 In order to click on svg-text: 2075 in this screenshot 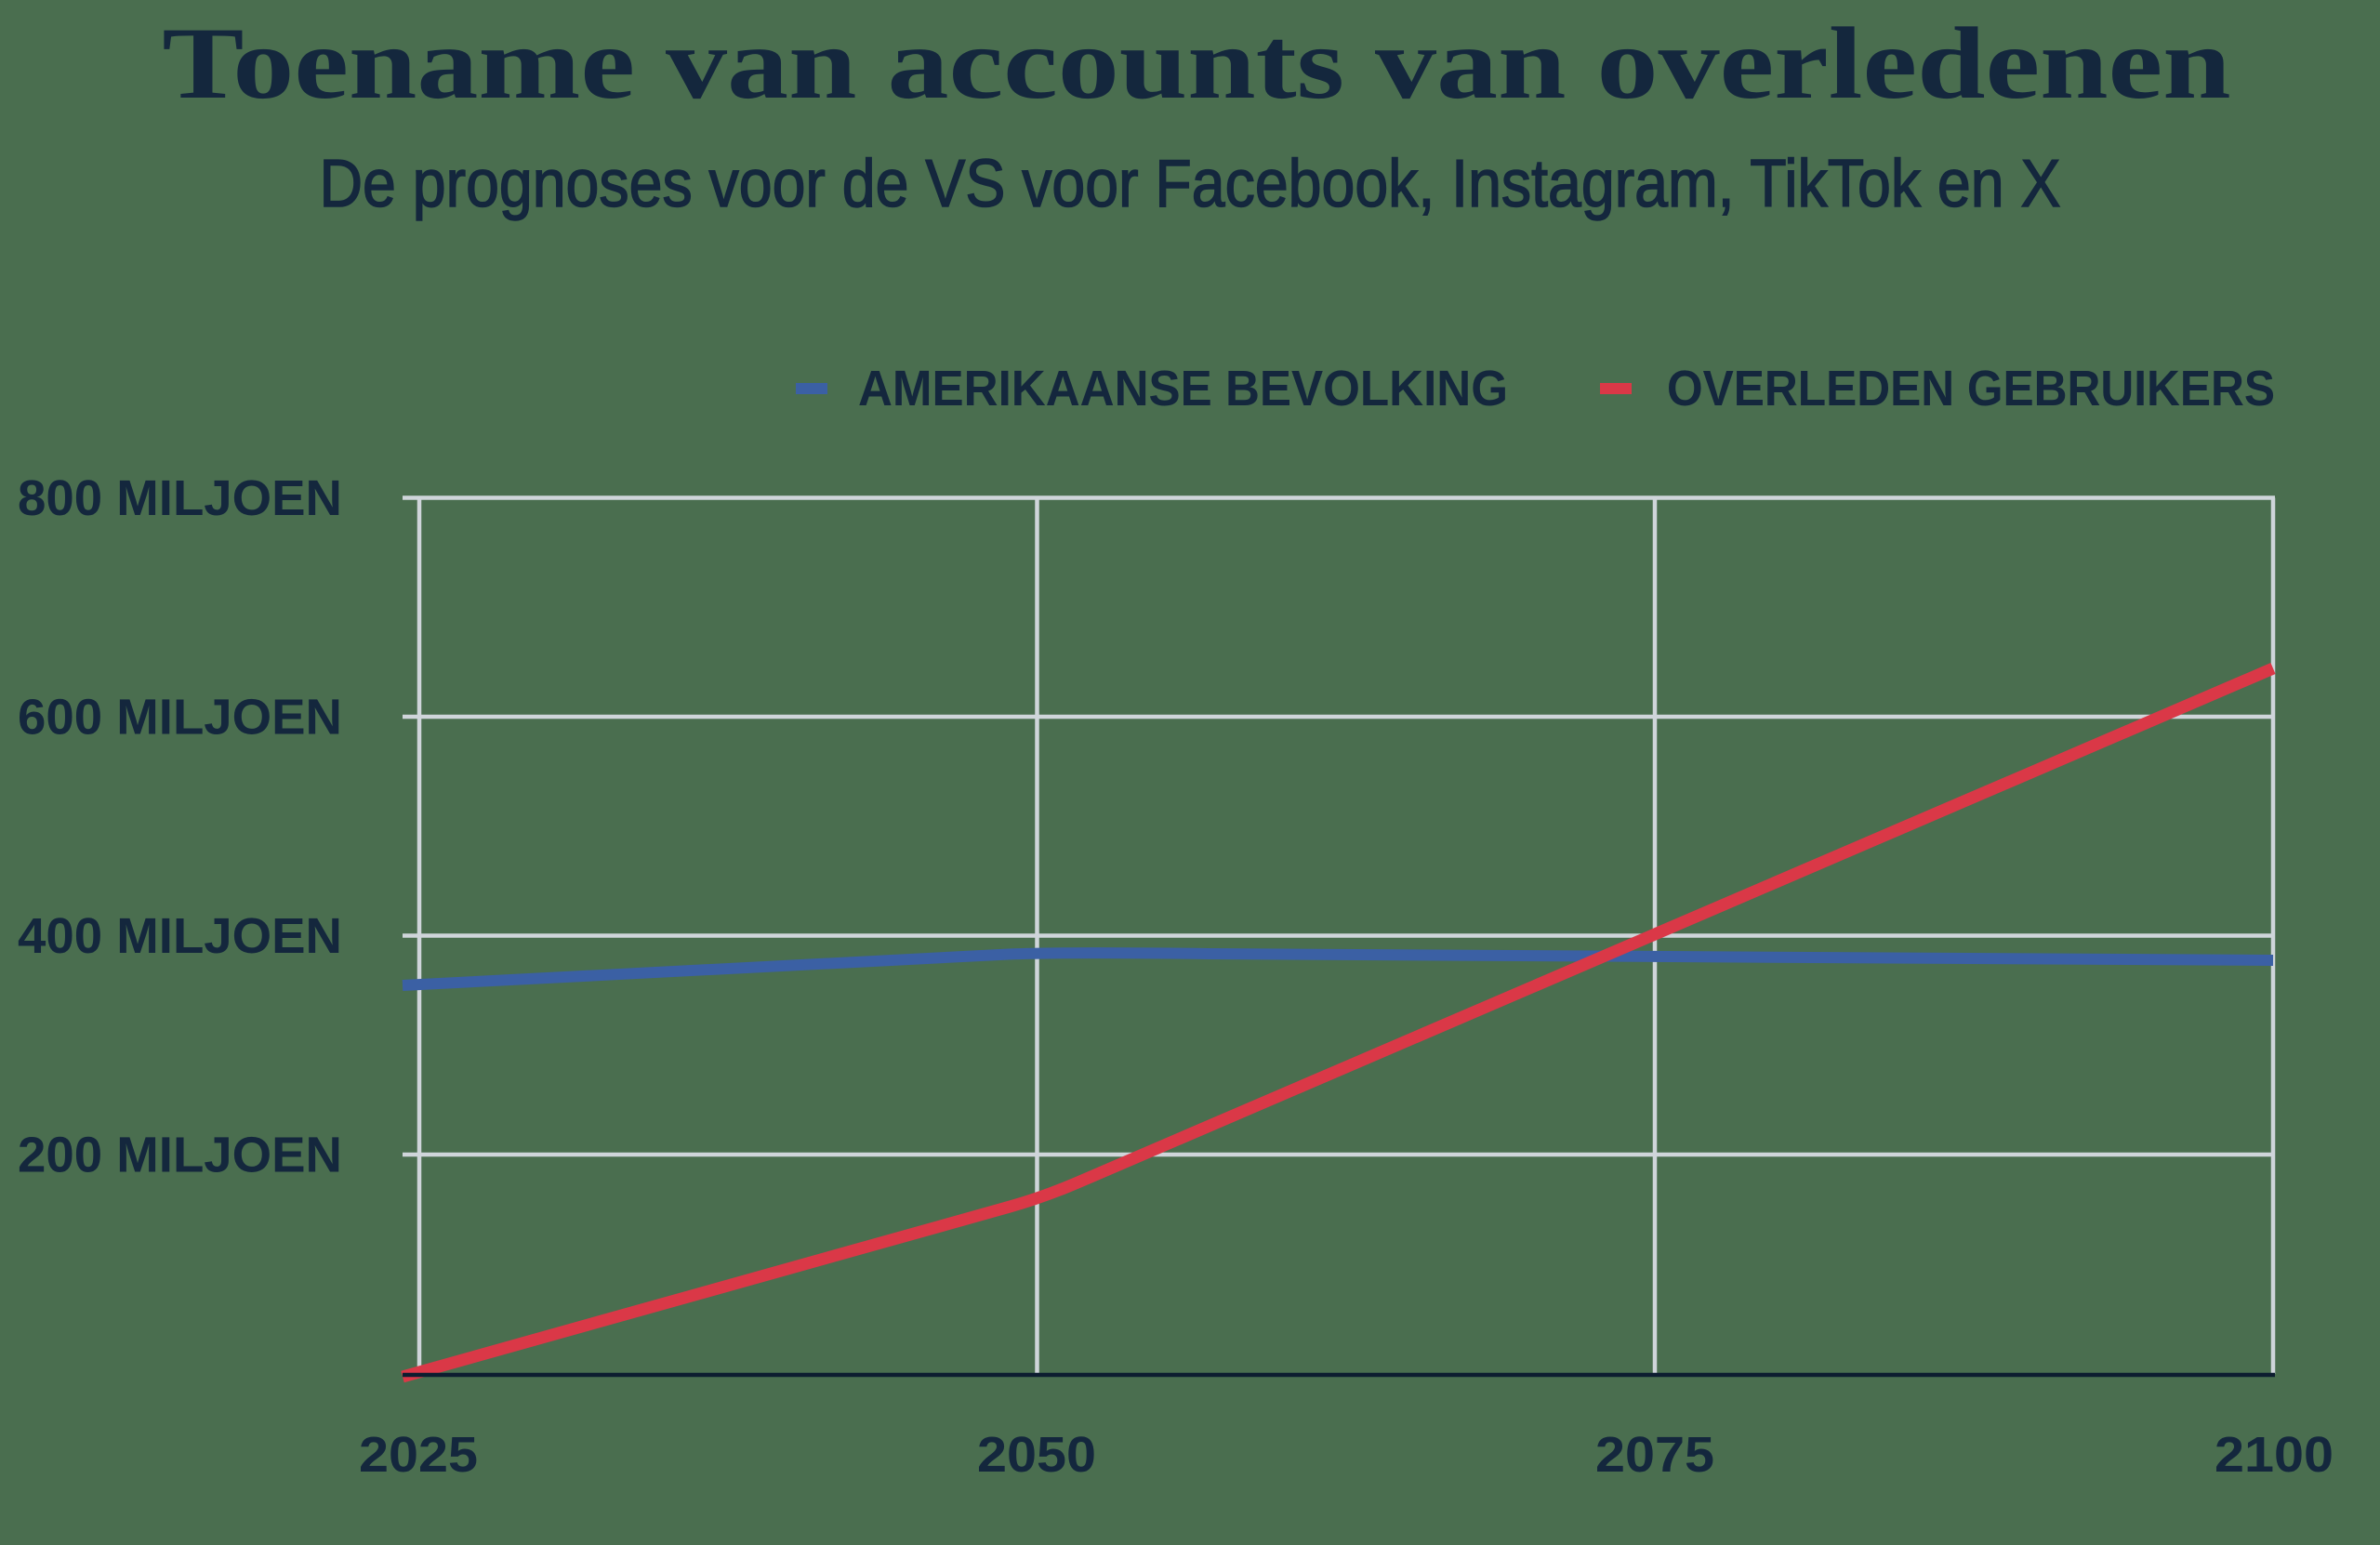, I will do `click(1654, 1455)`.